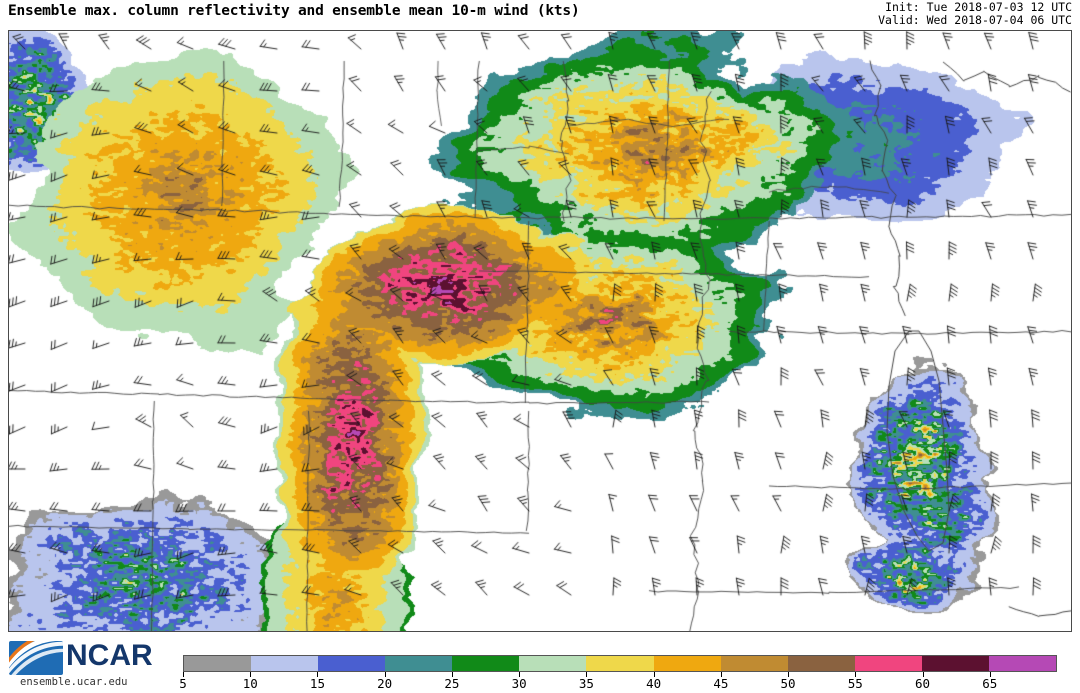 Image resolution: width=1080 pixels, height=693 pixels. I want to click on colorbar-tick-label: 60, so click(923, 683).